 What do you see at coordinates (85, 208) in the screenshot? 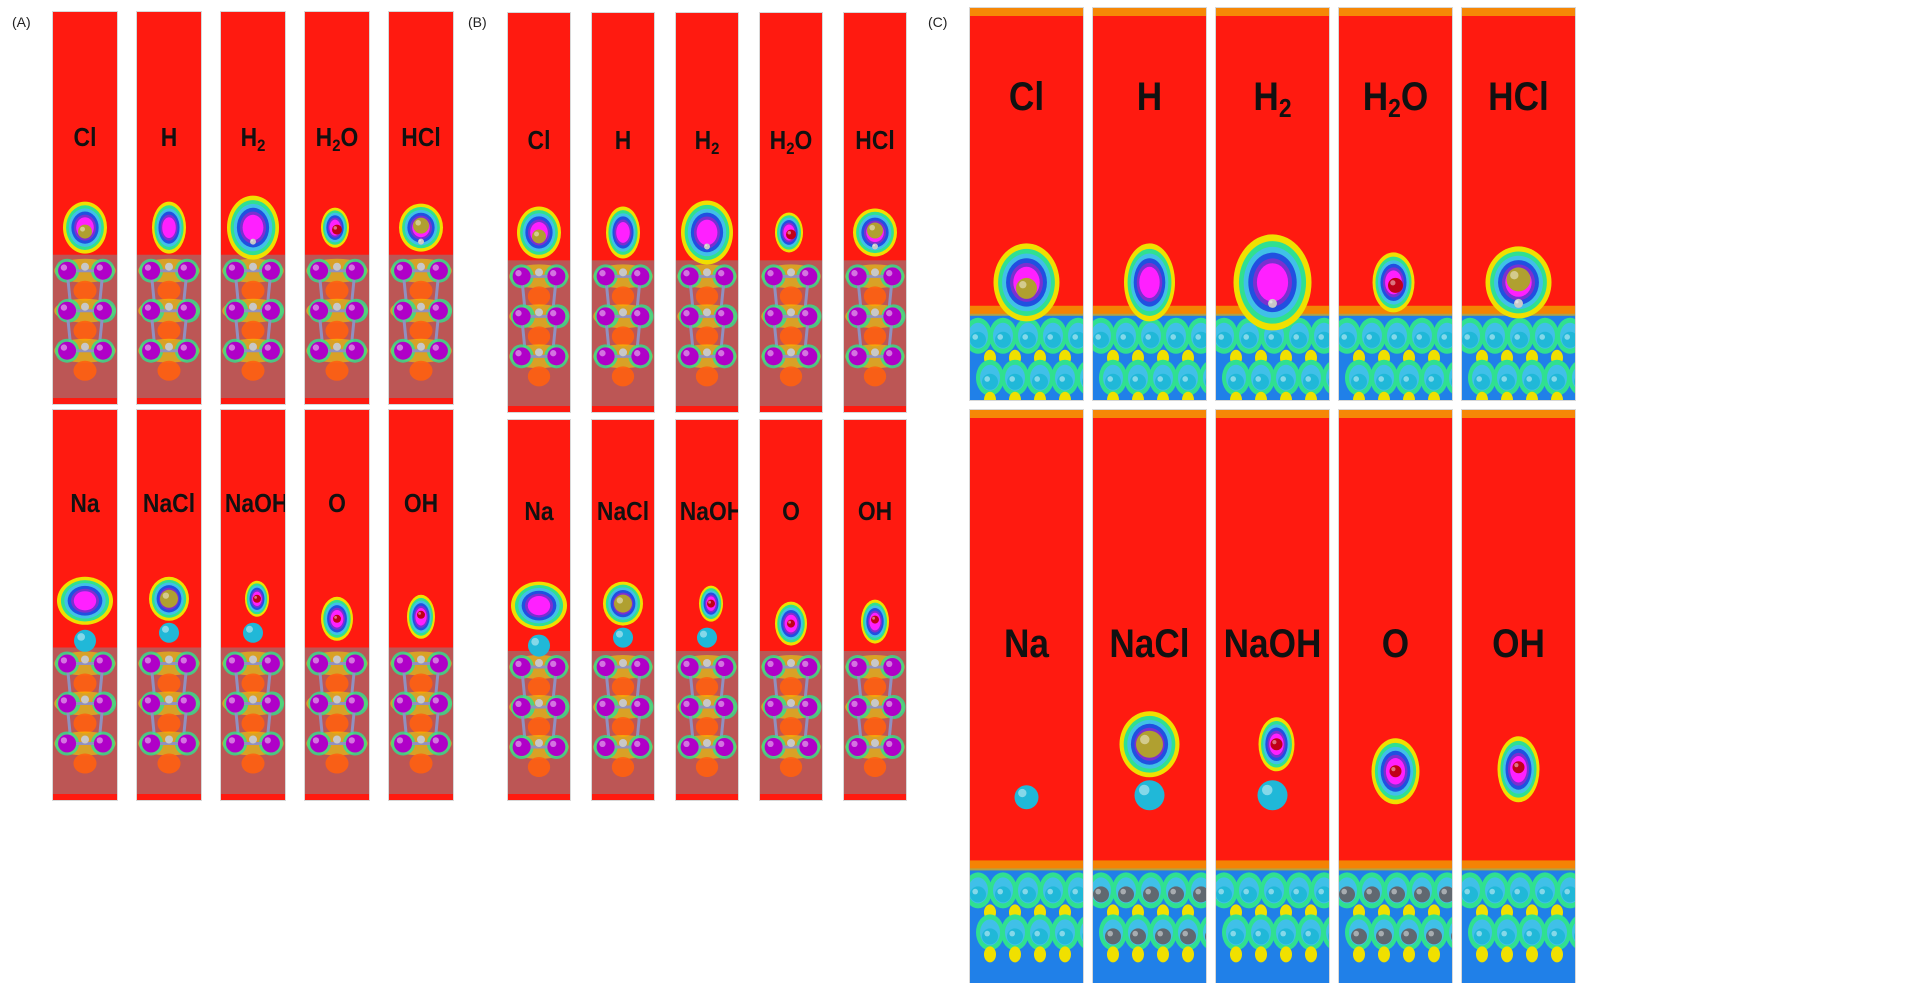
I see `panel-a-cl: Cl` at bounding box center [85, 208].